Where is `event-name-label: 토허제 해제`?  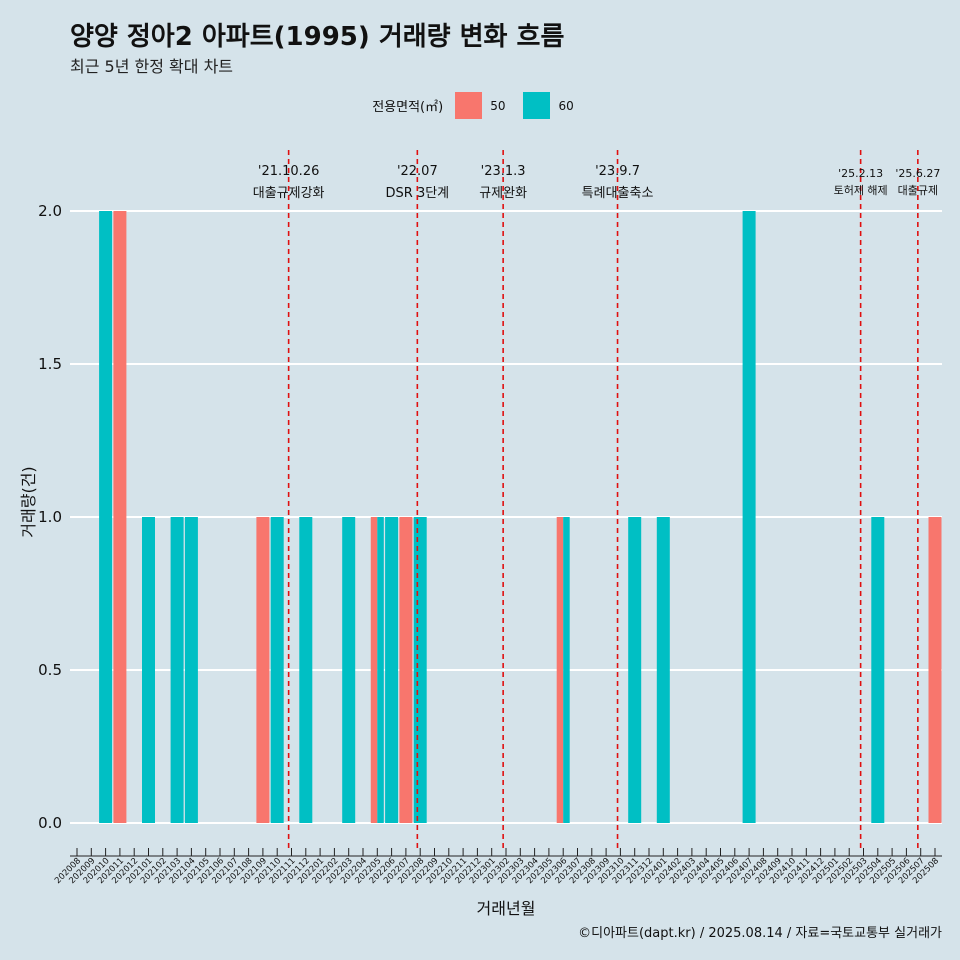 event-name-label: 토허제 해제 is located at coordinates (861, 190).